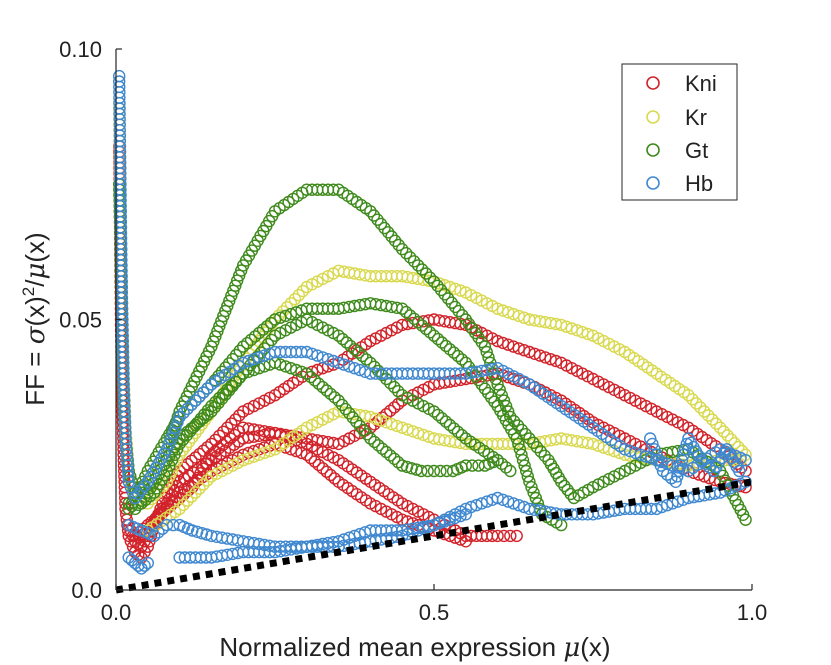  I want to click on x-axis-label: Normalized mean expression μ(x), so click(414, 647).